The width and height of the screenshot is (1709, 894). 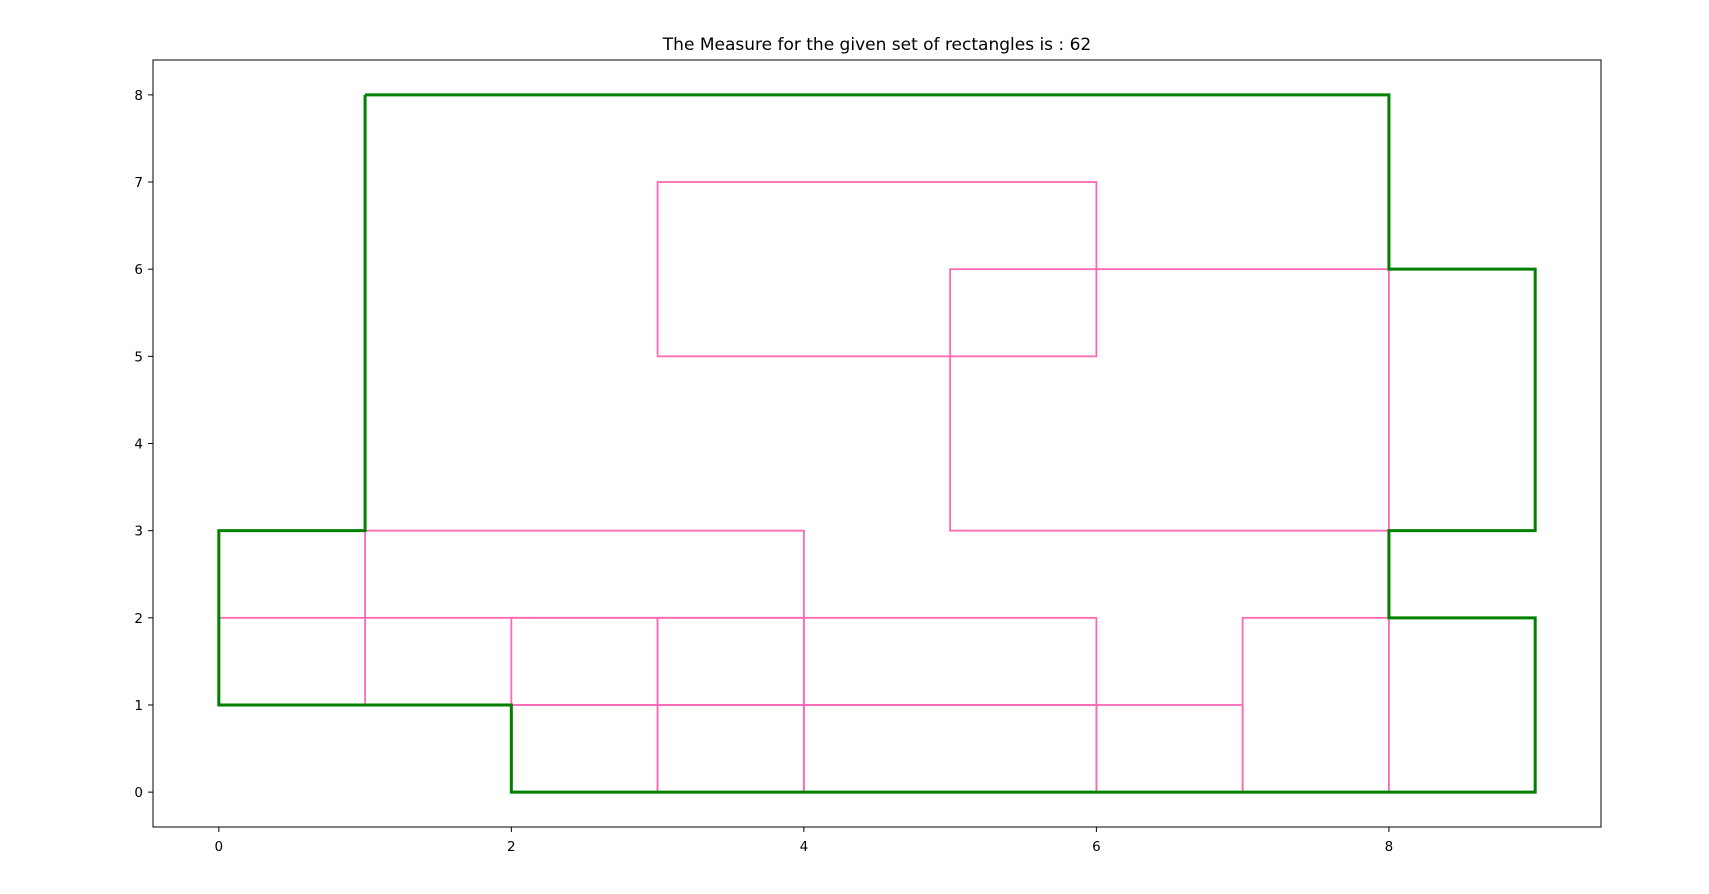 What do you see at coordinates (138, 96) in the screenshot?
I see `y-tick-label: 8` at bounding box center [138, 96].